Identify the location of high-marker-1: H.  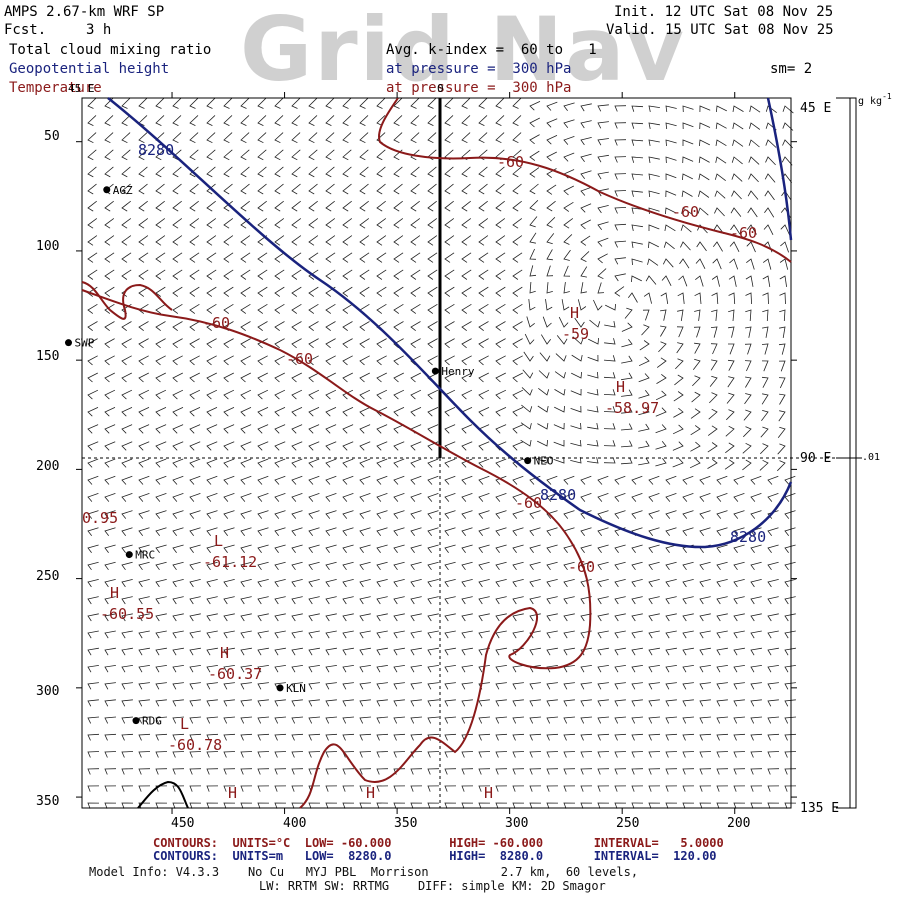
(574, 313).